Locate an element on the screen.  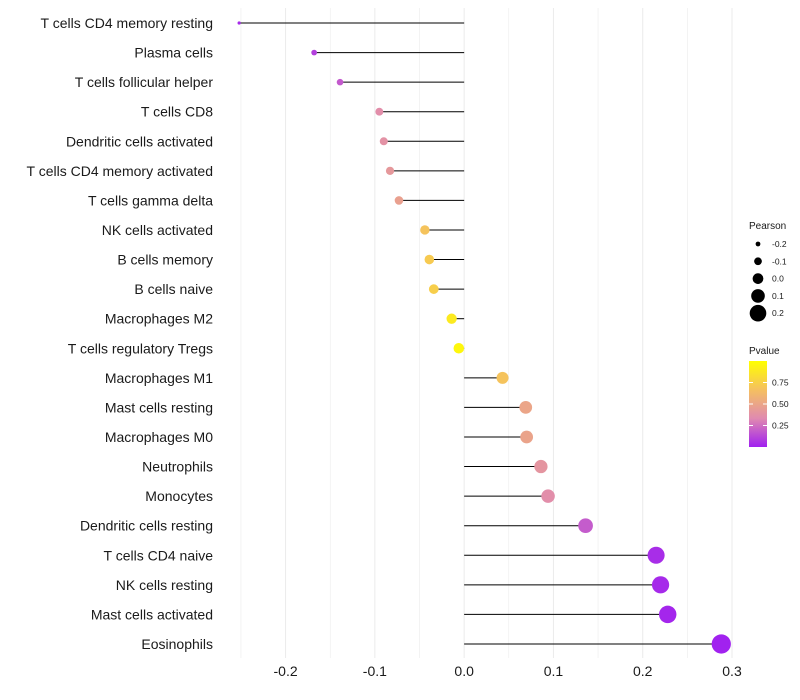
category-label: NK cells resting is located at coordinates (164, 585).